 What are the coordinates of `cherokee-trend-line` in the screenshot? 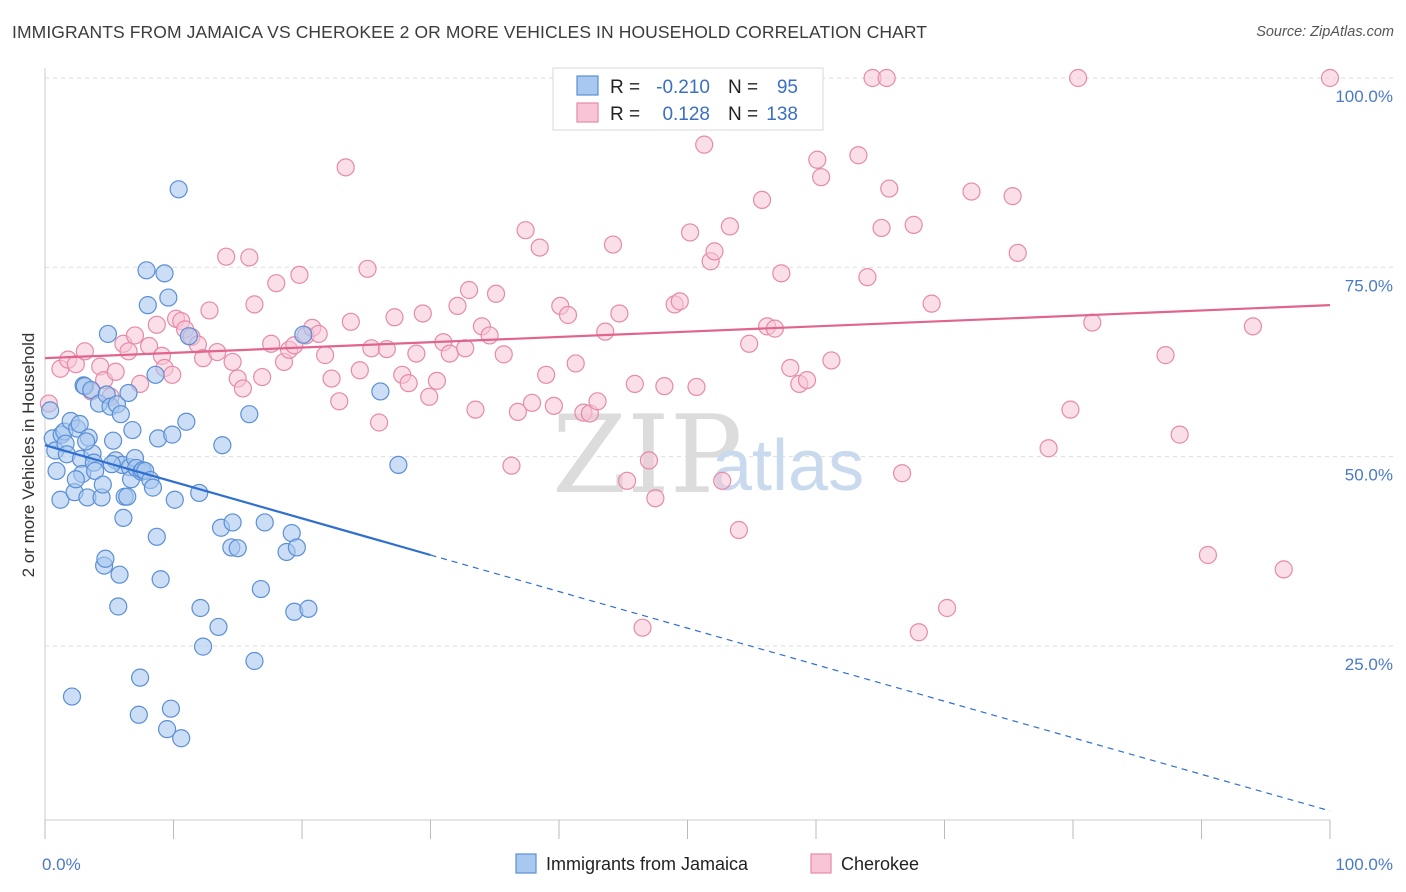 It's located at (687, 332).